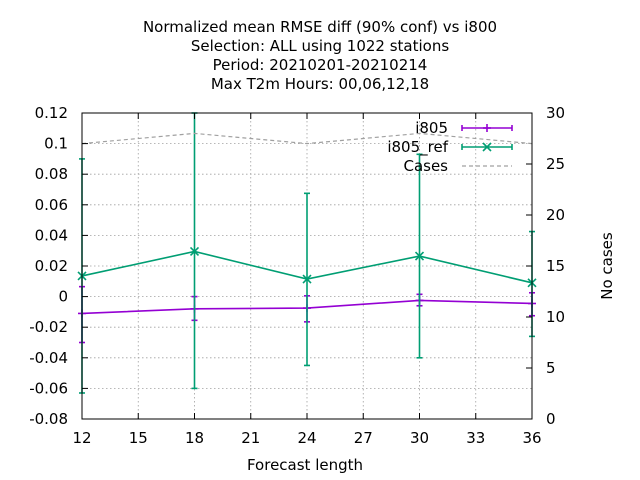 This screenshot has height=480, width=640. What do you see at coordinates (431, 128) in the screenshot?
I see `legend-label: i805` at bounding box center [431, 128].